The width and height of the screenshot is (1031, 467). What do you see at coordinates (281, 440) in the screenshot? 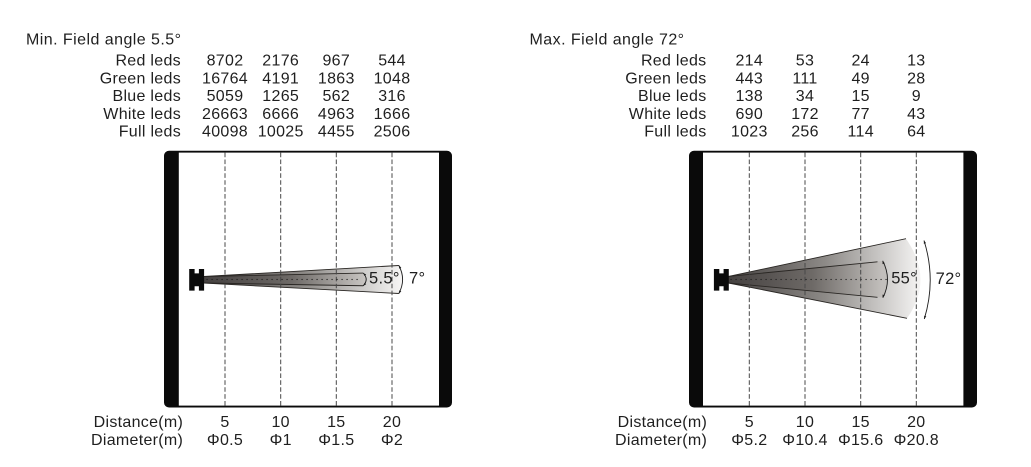
I see `svg-text: Φ1` at bounding box center [281, 440].